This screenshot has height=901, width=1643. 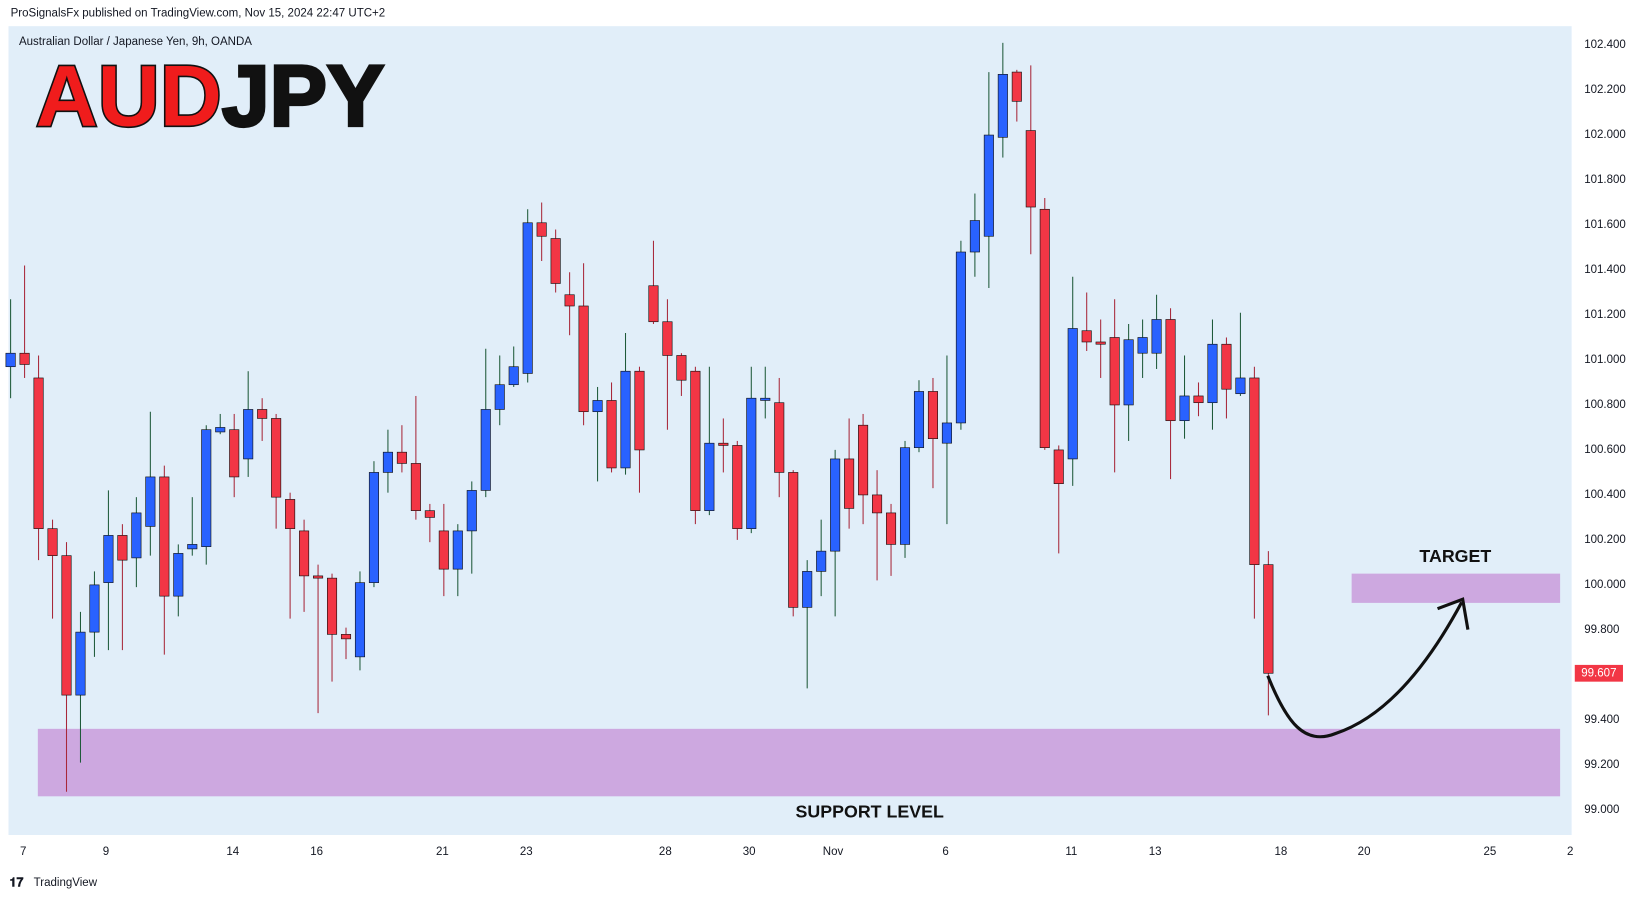 I want to click on y-tick-label: 100.000, so click(x=1605, y=585).